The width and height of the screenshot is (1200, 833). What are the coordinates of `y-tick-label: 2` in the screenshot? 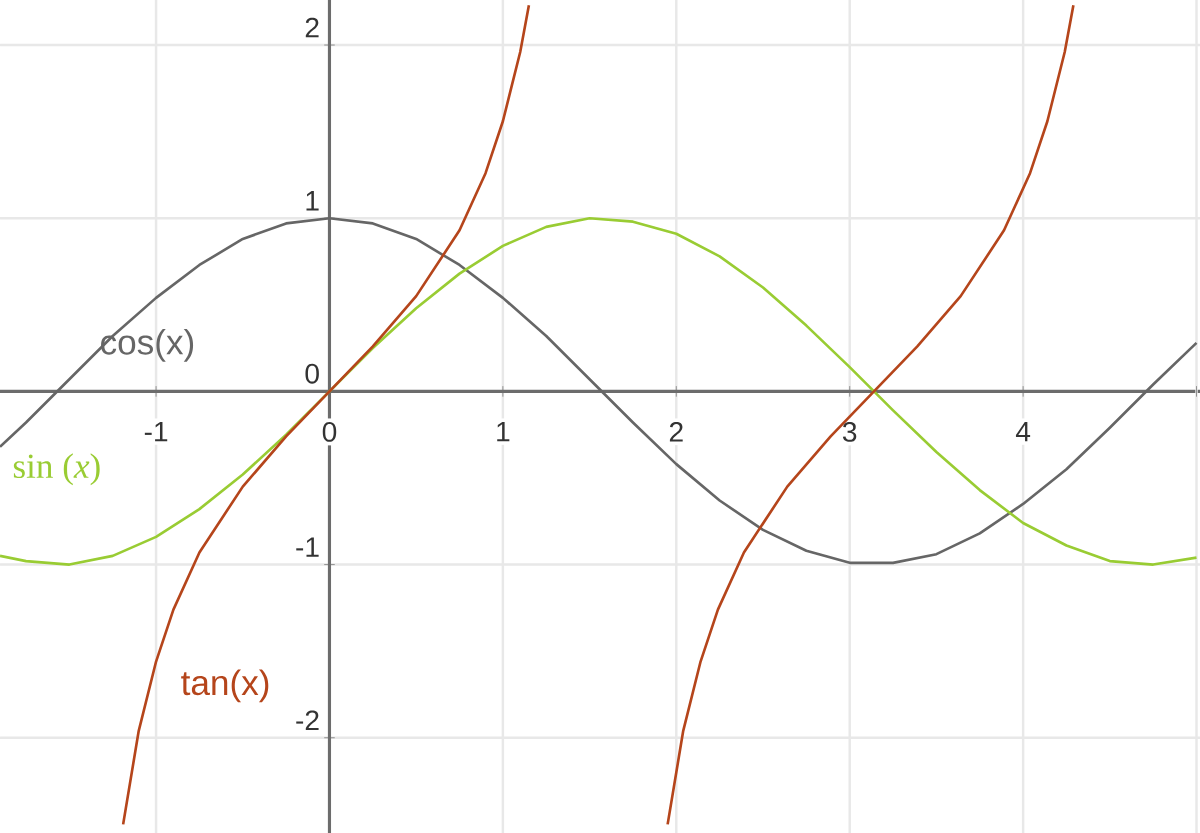 It's located at (312, 27).